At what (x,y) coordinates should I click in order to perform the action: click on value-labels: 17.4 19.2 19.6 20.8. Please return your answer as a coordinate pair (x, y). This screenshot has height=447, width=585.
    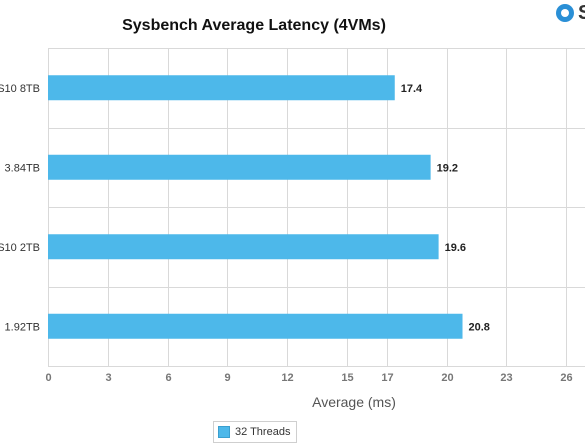
    Looking at the image, I should click on (445, 208).